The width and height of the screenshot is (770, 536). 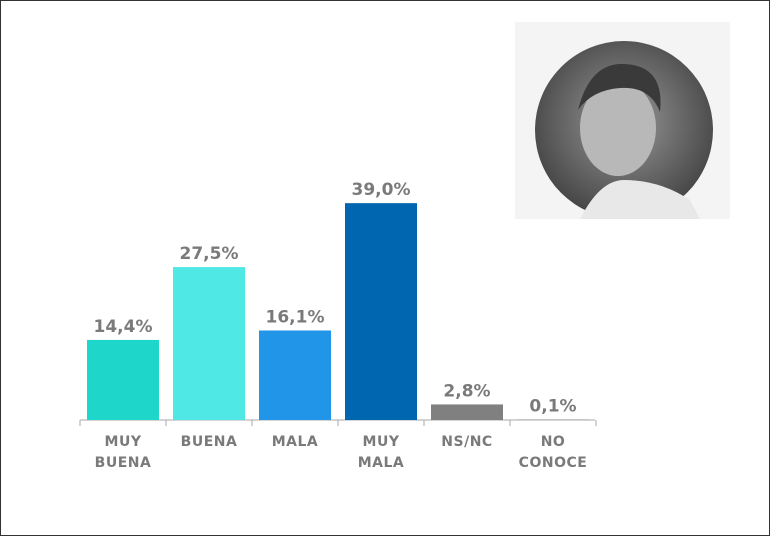 What do you see at coordinates (381, 190) in the screenshot?
I see `value-label: 39,0%` at bounding box center [381, 190].